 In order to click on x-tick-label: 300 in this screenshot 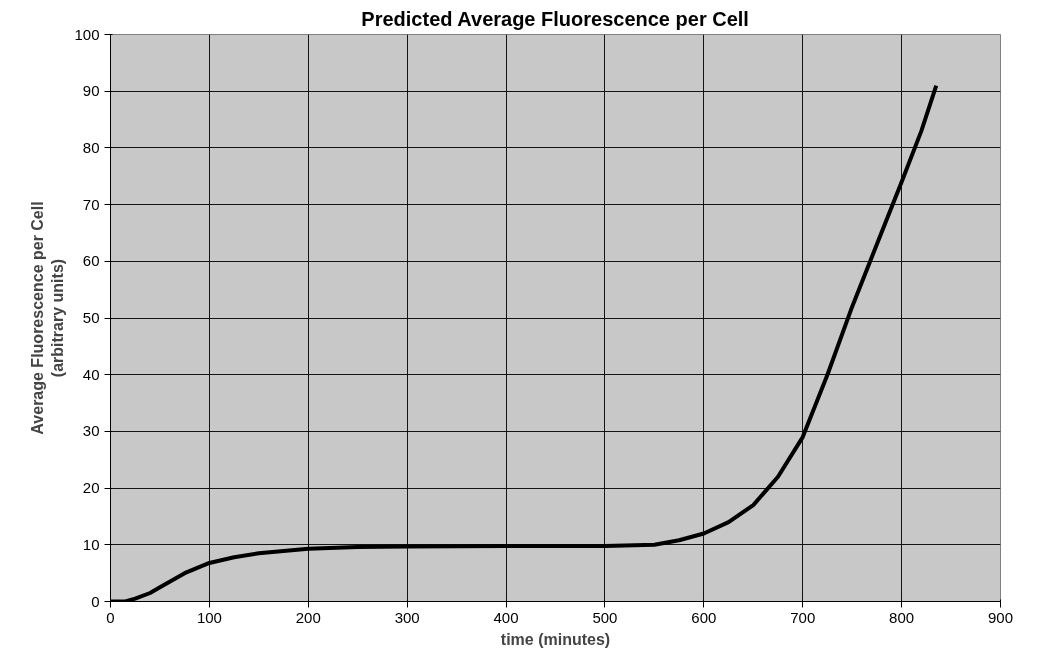, I will do `click(407, 617)`.